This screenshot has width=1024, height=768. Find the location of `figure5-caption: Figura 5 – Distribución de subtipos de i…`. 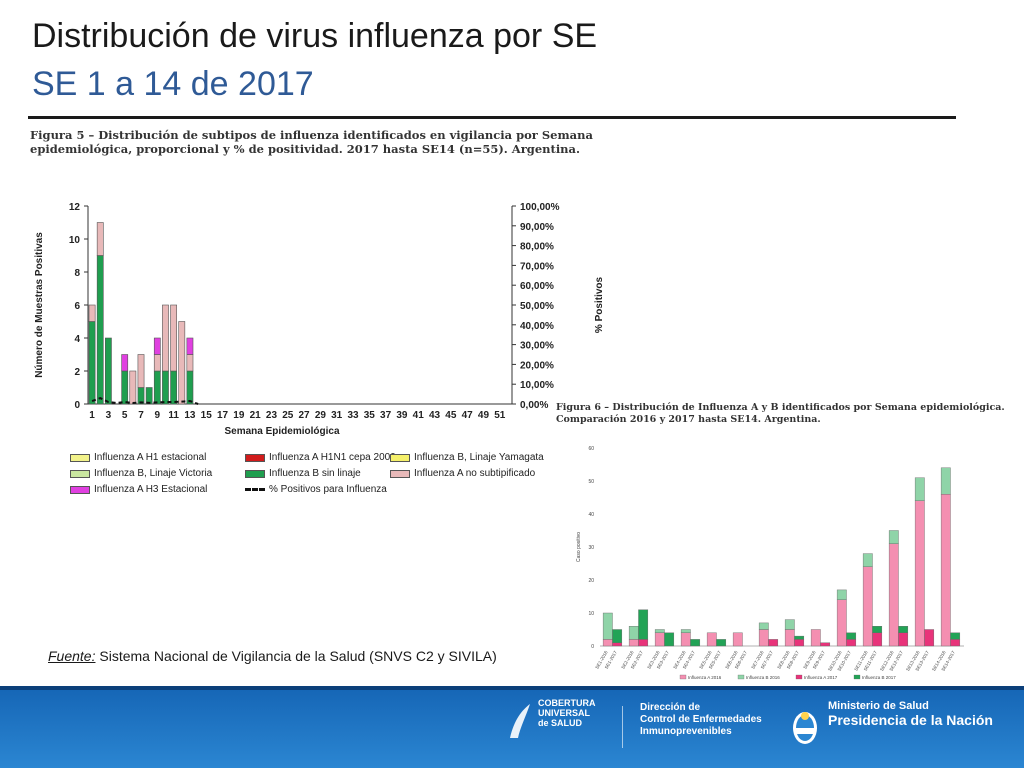

figure5-caption: Figura 5 – Distribución de subtipos de i… is located at coordinates (311, 142).